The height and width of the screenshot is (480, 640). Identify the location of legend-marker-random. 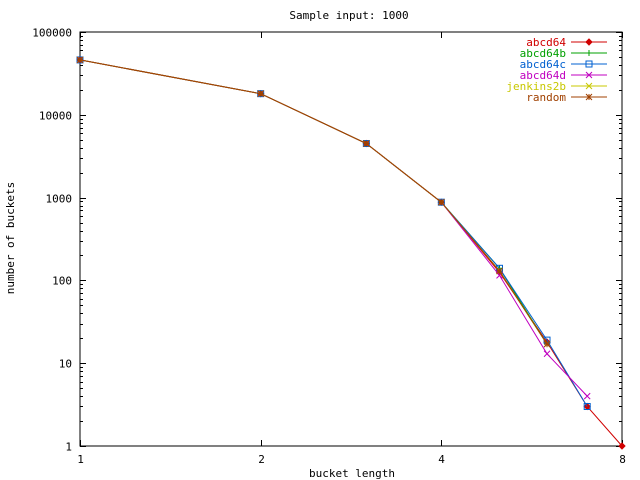
(589, 97).